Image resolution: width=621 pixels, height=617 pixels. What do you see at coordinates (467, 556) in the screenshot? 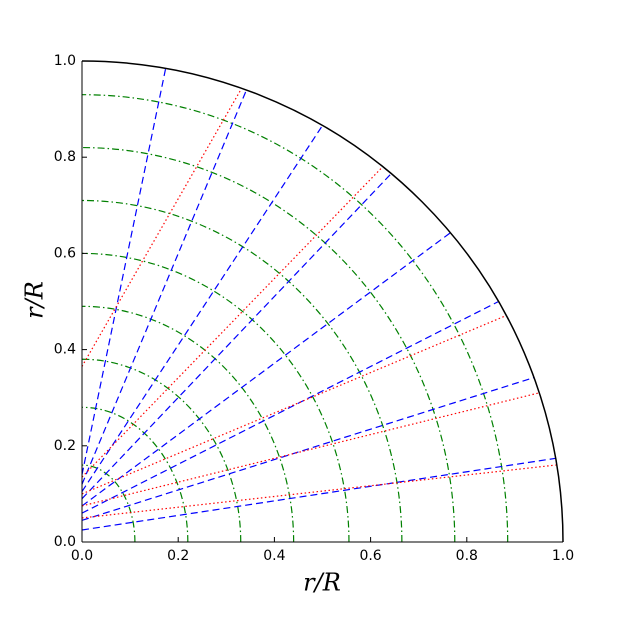
I see `x-tick-label: 0.8` at bounding box center [467, 556].